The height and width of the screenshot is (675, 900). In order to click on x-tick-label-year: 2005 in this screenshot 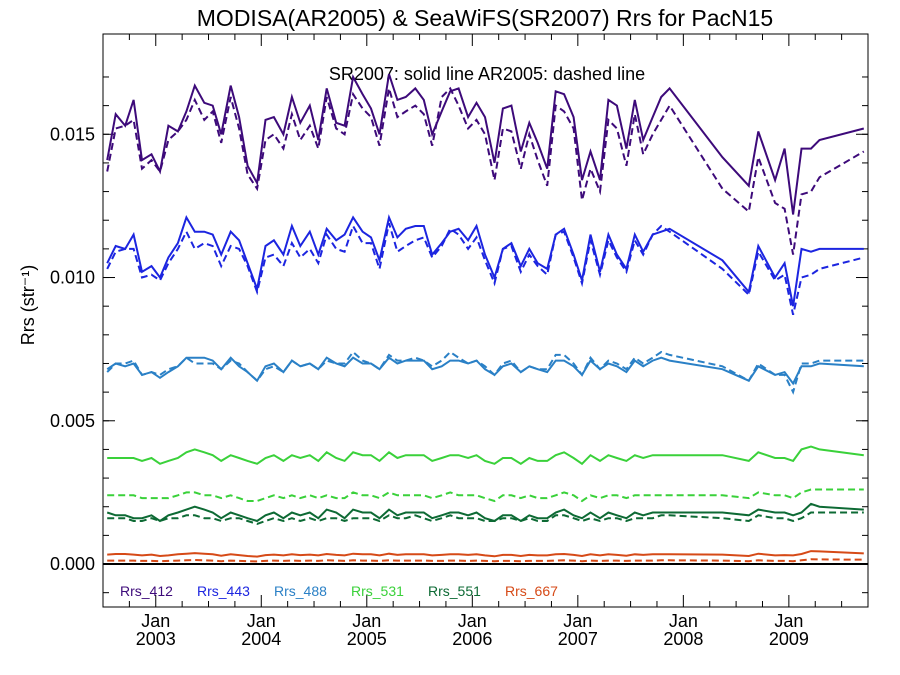, I will do `click(367, 639)`.